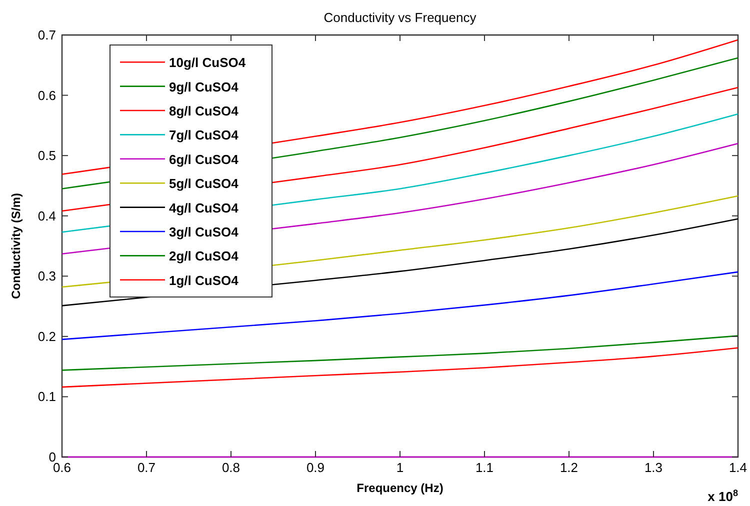 The image size is (750, 506). What do you see at coordinates (47, 336) in the screenshot?
I see `y-tick-label: 0.2` at bounding box center [47, 336].